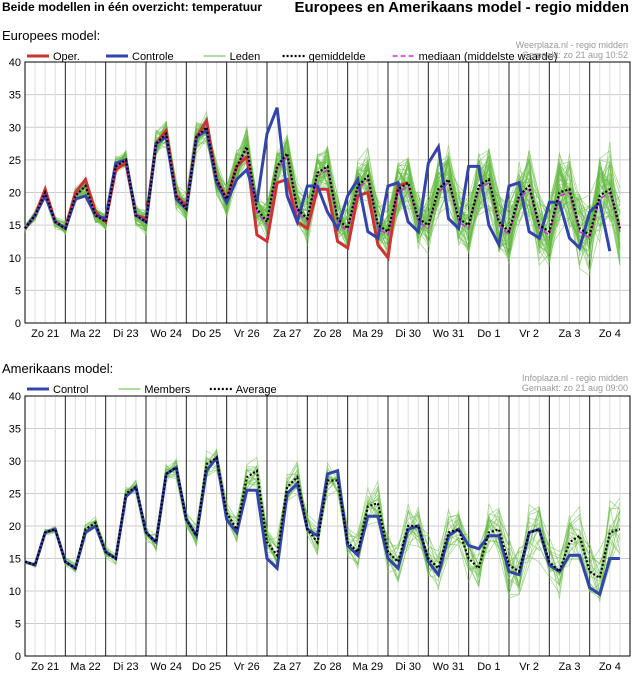 The width and height of the screenshot is (635, 677). Describe the element at coordinates (51, 35) in the screenshot. I see `european-section-title: Europees model:` at that location.